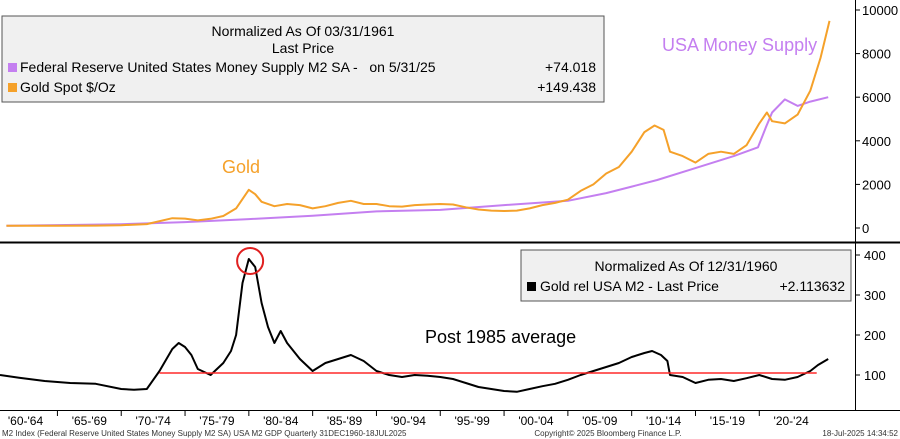  What do you see at coordinates (303, 31) in the screenshot?
I see `top-legend-title: Normalized As Of 03/31/1961` at bounding box center [303, 31].